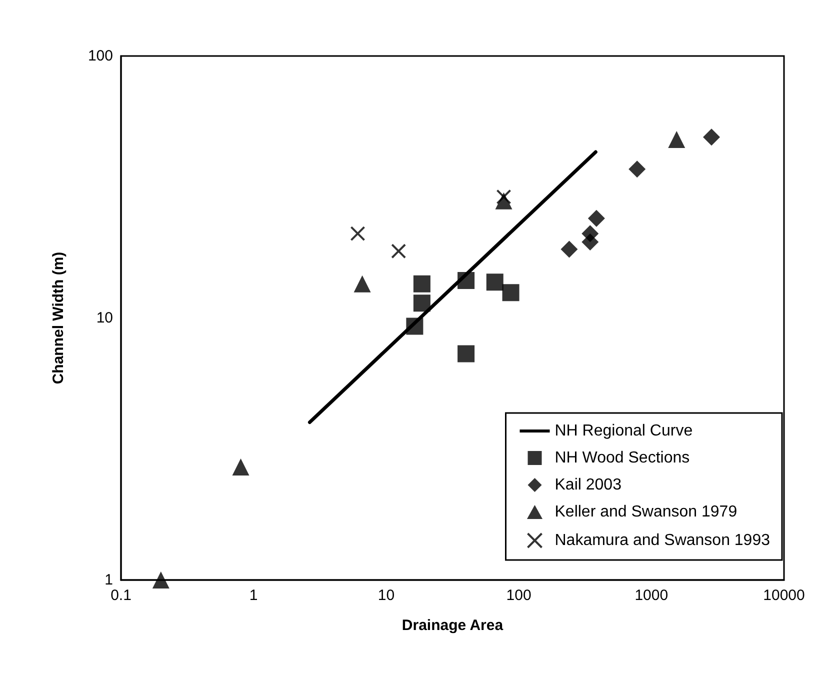 Image resolution: width=828 pixels, height=673 pixels. Describe the element at coordinates (108, 580) in the screenshot. I see `y-tick-label: 1` at that location.